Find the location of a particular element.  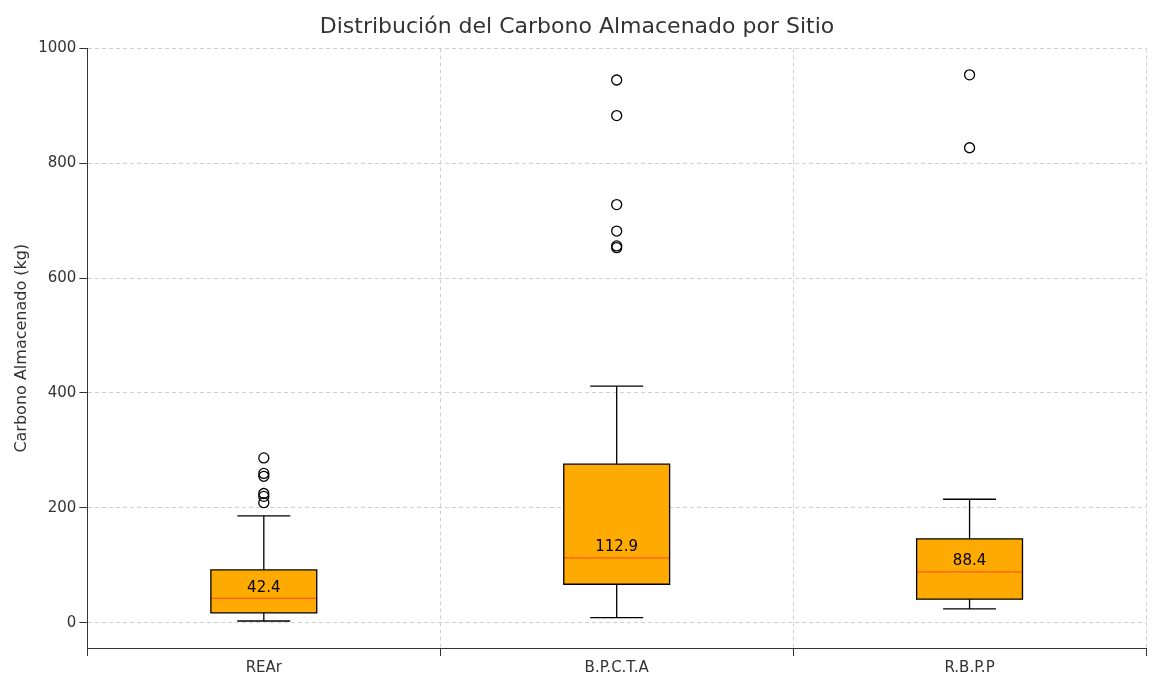

y-tick-label: 600 is located at coordinates (62, 277).